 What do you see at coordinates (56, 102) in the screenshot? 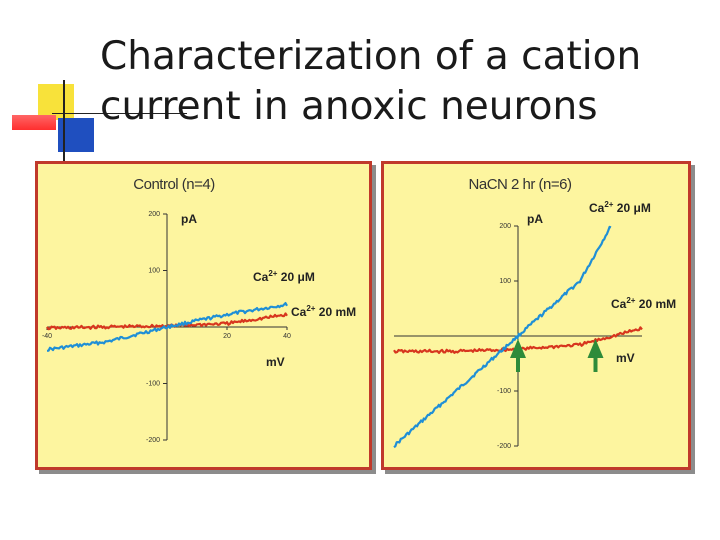
I see `deco-yellow-square` at bounding box center [56, 102].